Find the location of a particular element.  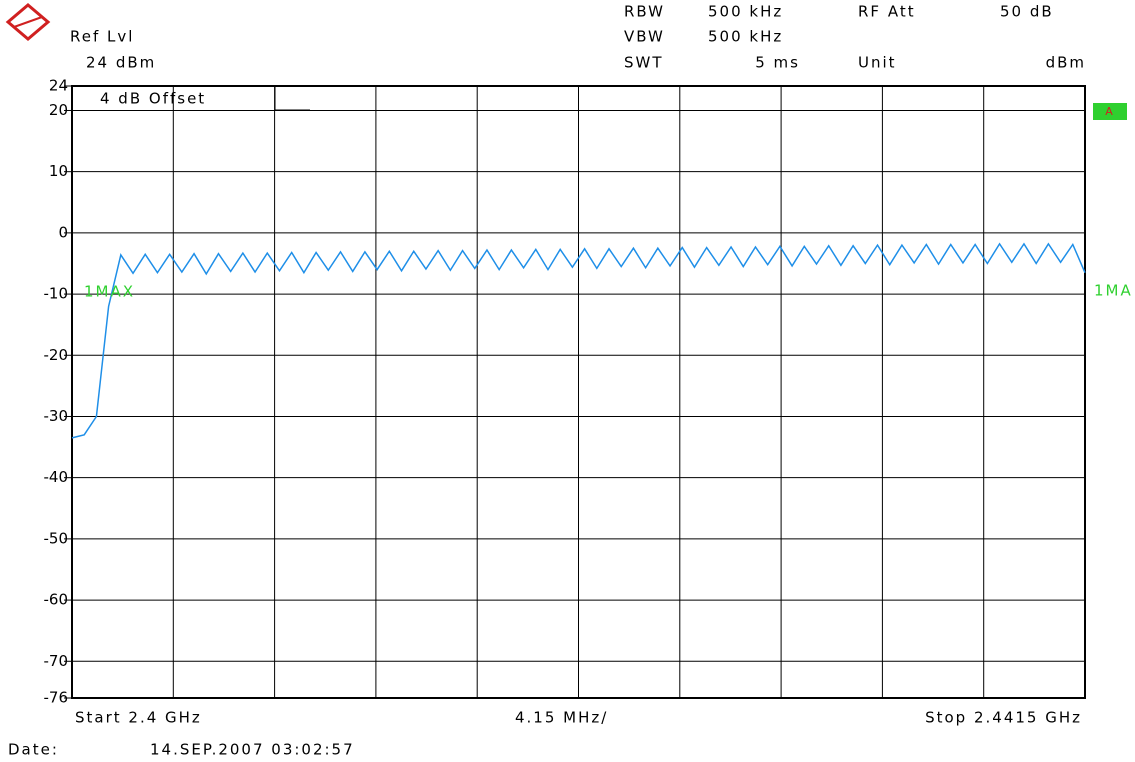

y-tick-label: 10 is located at coordinates (58, 171).